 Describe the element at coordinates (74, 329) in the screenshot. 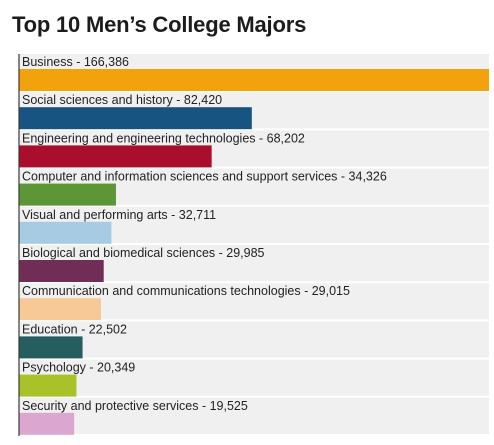

I see `bar-label: Education - 22,502` at that location.